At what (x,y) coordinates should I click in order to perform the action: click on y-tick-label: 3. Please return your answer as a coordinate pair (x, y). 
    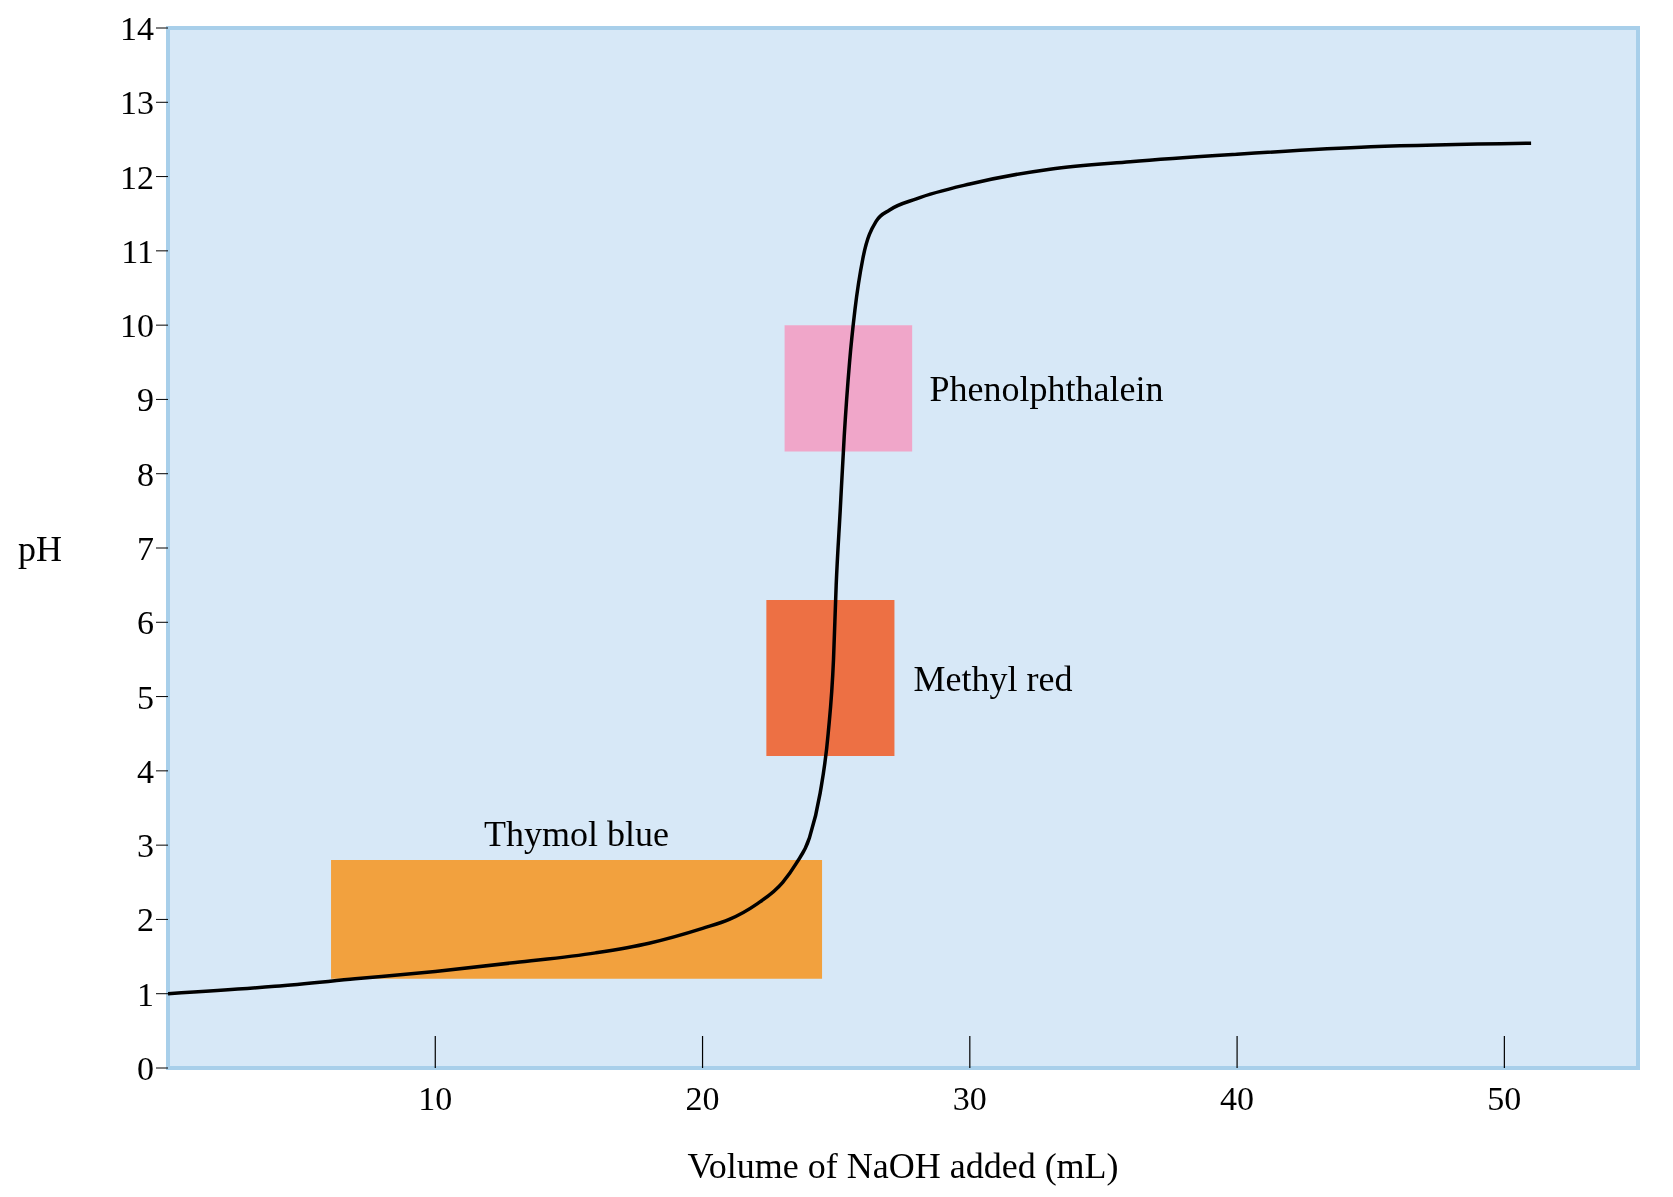
    Looking at the image, I should click on (145, 846).